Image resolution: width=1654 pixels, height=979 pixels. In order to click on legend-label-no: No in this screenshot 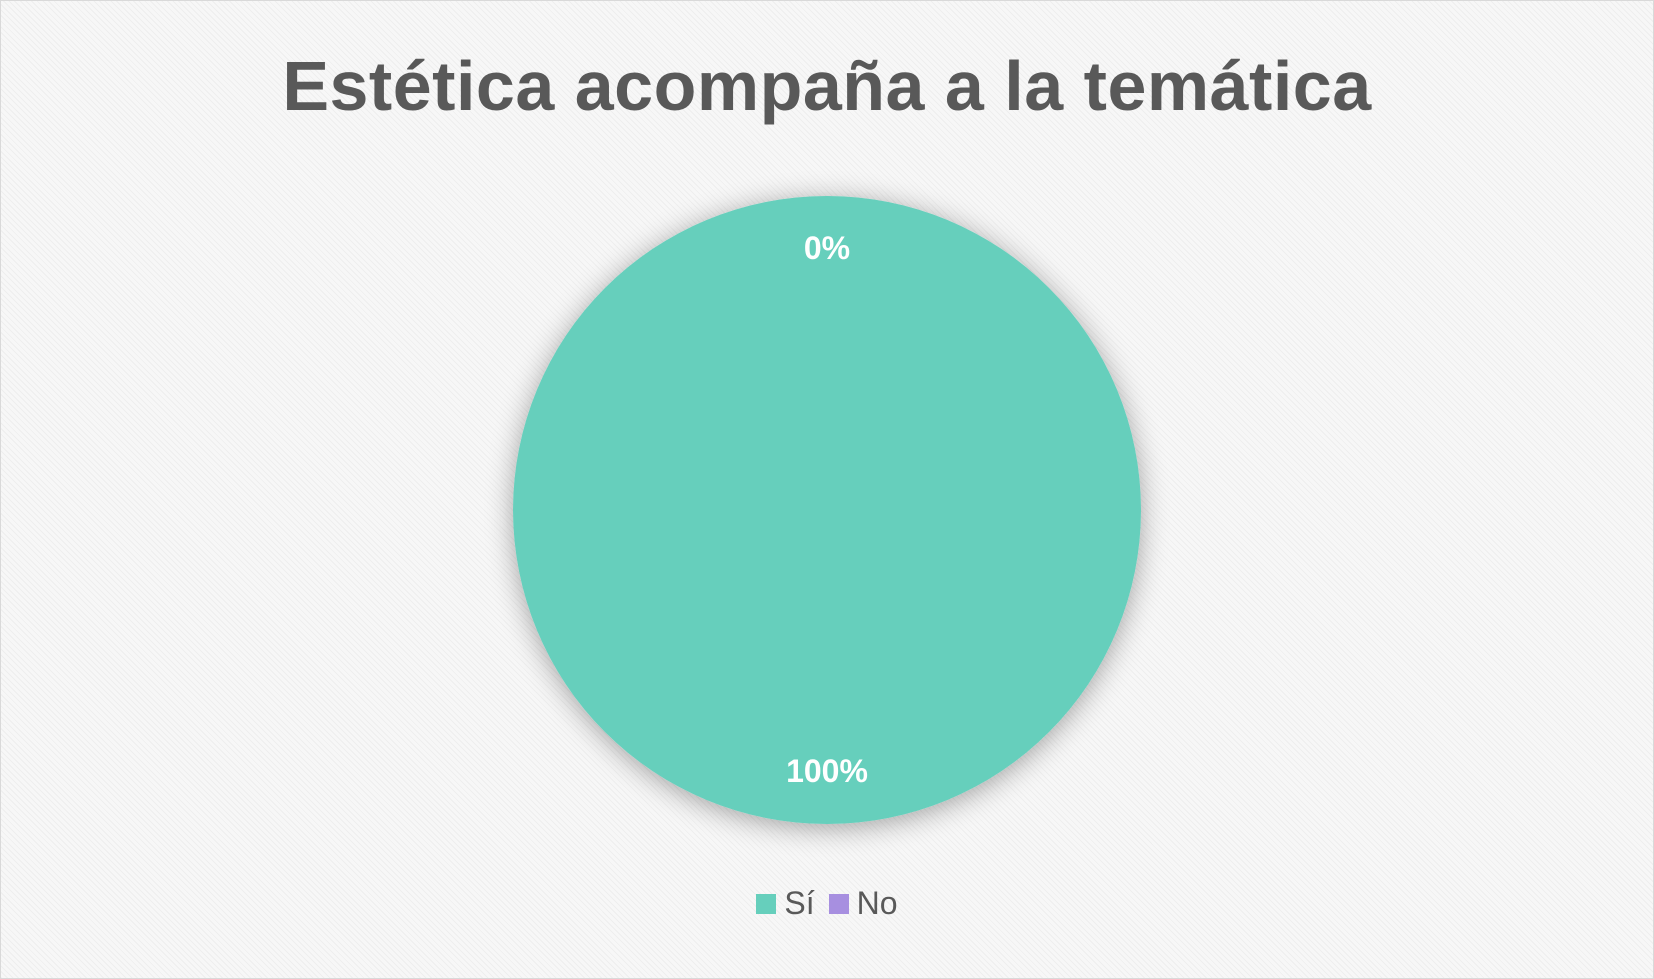, I will do `click(877, 903)`.